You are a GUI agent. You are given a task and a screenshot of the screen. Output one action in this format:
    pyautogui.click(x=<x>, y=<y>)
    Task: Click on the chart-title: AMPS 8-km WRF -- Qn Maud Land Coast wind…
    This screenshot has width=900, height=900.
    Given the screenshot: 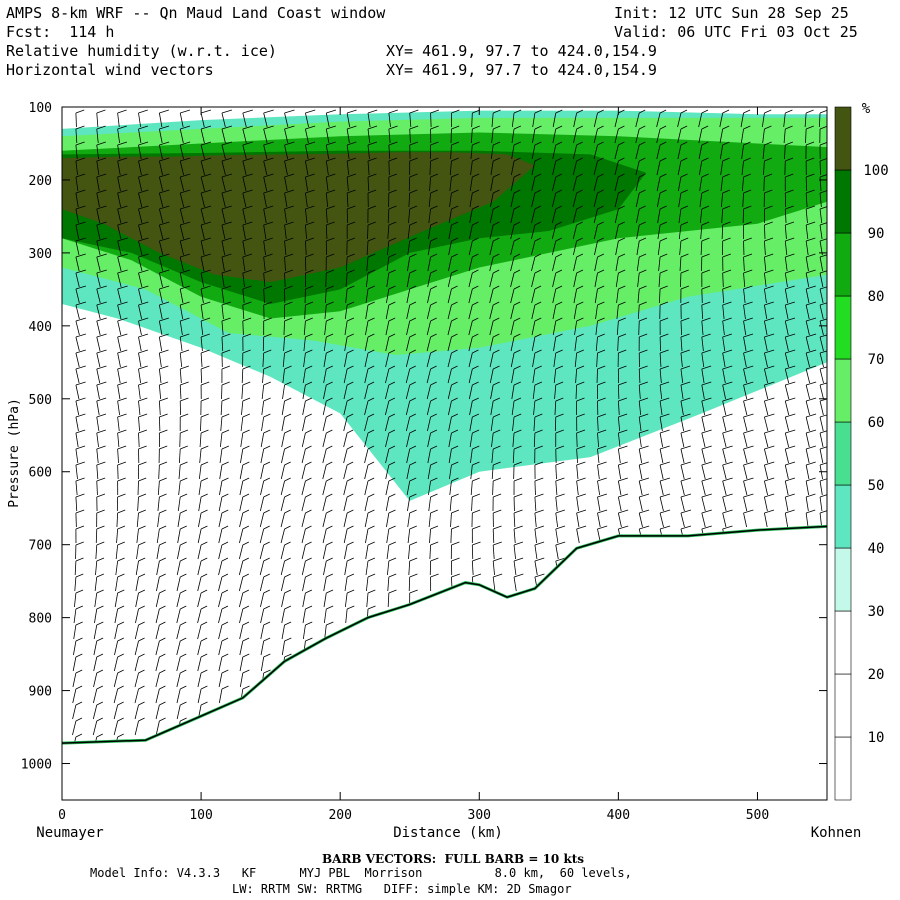 What is the action you would take?
    pyautogui.click(x=196, y=13)
    